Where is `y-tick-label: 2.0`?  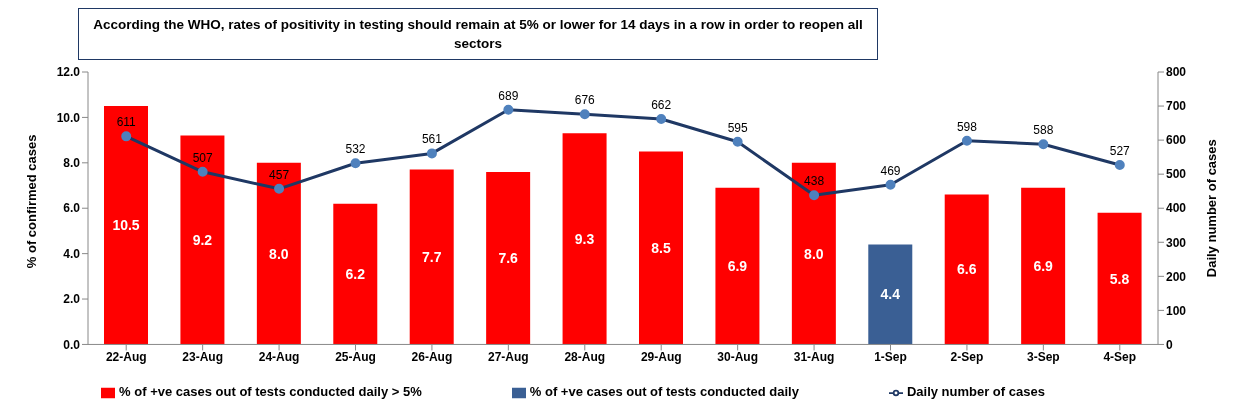
y-tick-label: 2.0 is located at coordinates (72, 299).